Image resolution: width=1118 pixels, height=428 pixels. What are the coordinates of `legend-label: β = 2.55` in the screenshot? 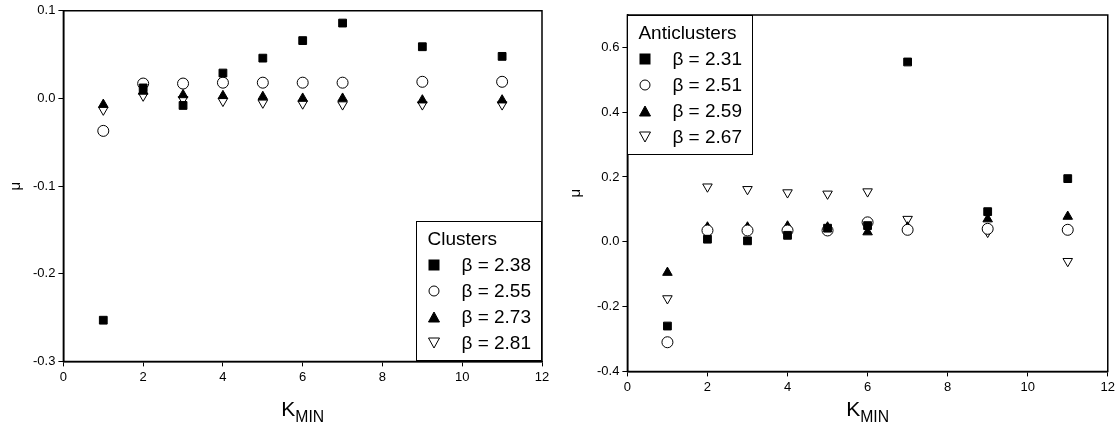 It's located at (496, 291).